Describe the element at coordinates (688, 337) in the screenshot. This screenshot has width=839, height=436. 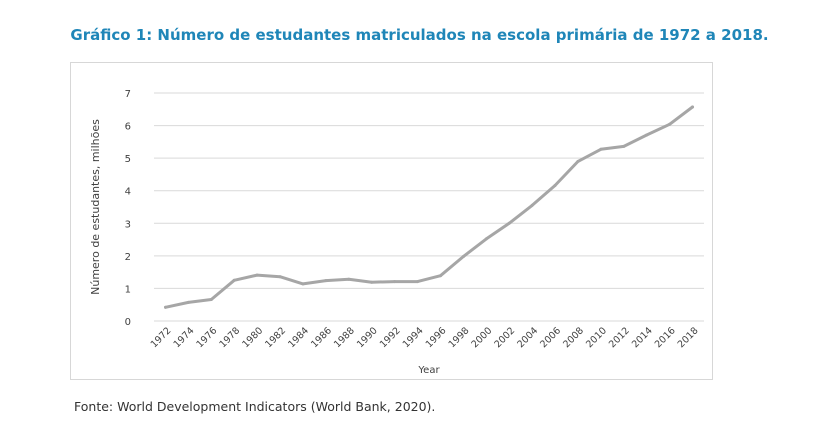
I see `x-tick-label: 2018` at that location.